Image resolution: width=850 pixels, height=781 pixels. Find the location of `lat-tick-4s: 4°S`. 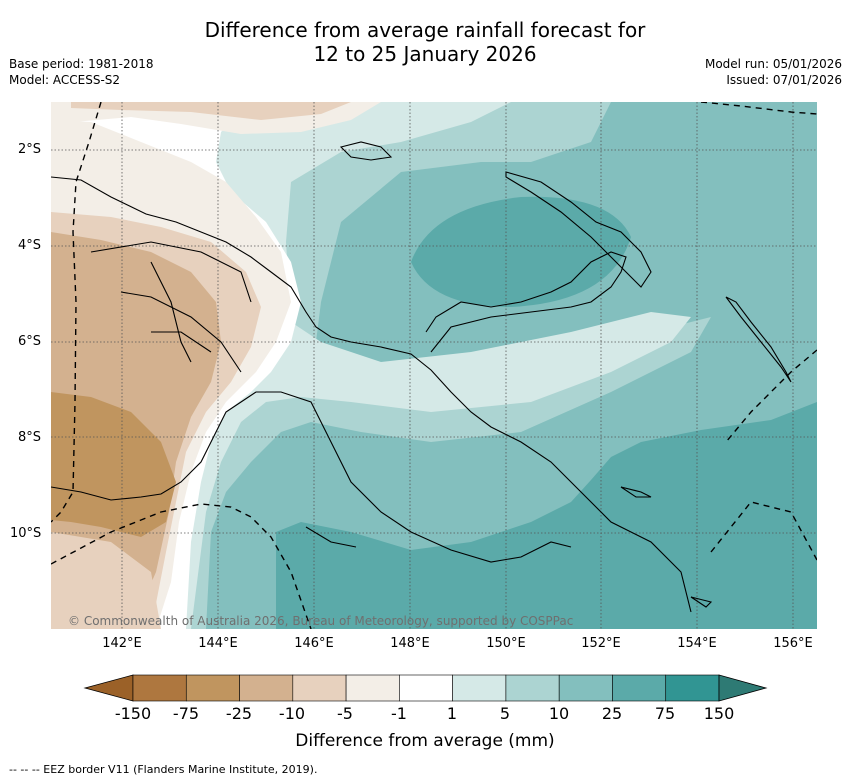

lat-tick-4s: 4°S is located at coordinates (30, 245).